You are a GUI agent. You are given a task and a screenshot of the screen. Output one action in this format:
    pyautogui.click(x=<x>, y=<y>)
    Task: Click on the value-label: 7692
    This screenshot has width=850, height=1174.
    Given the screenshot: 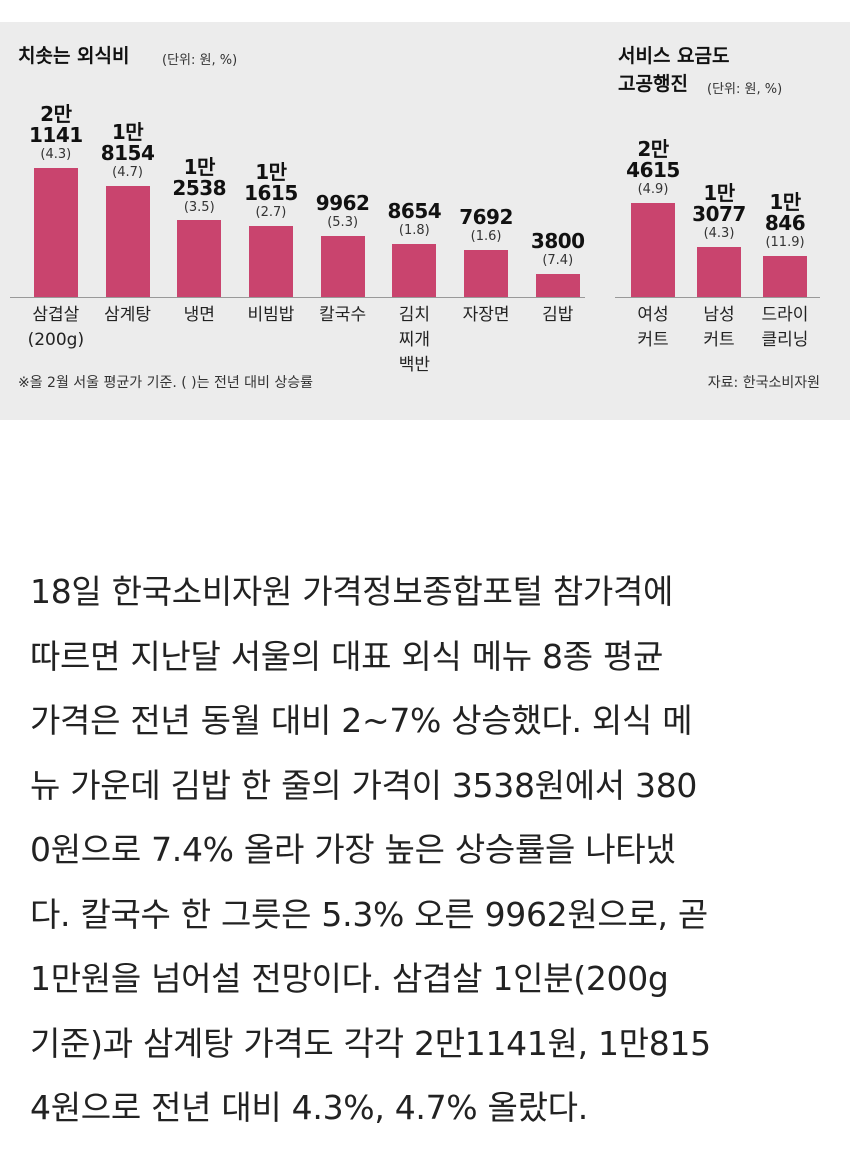 What is the action you would take?
    pyautogui.click(x=486, y=217)
    